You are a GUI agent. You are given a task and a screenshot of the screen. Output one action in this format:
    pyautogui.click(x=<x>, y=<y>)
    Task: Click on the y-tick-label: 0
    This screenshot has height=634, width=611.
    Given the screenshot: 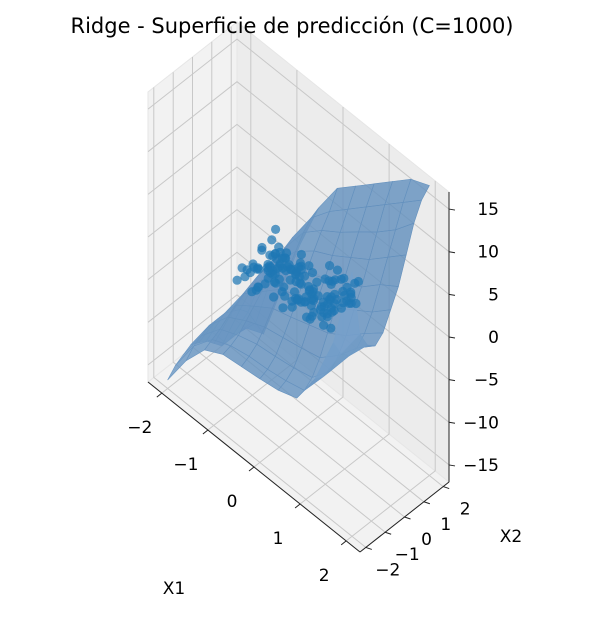 What is the action you would take?
    pyautogui.click(x=426, y=540)
    